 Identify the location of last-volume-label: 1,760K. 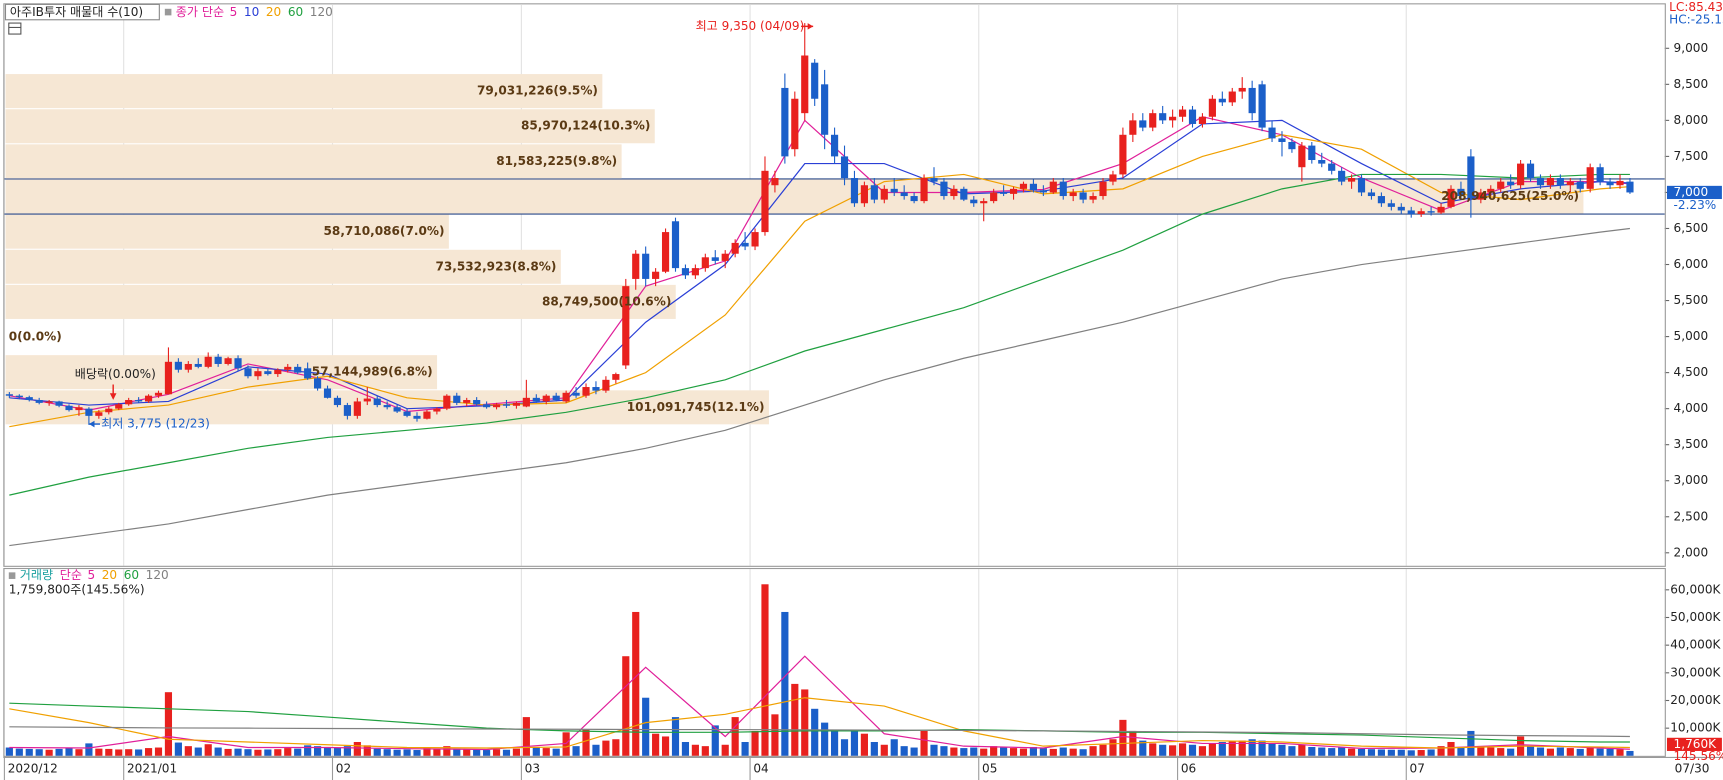
(1696, 744).